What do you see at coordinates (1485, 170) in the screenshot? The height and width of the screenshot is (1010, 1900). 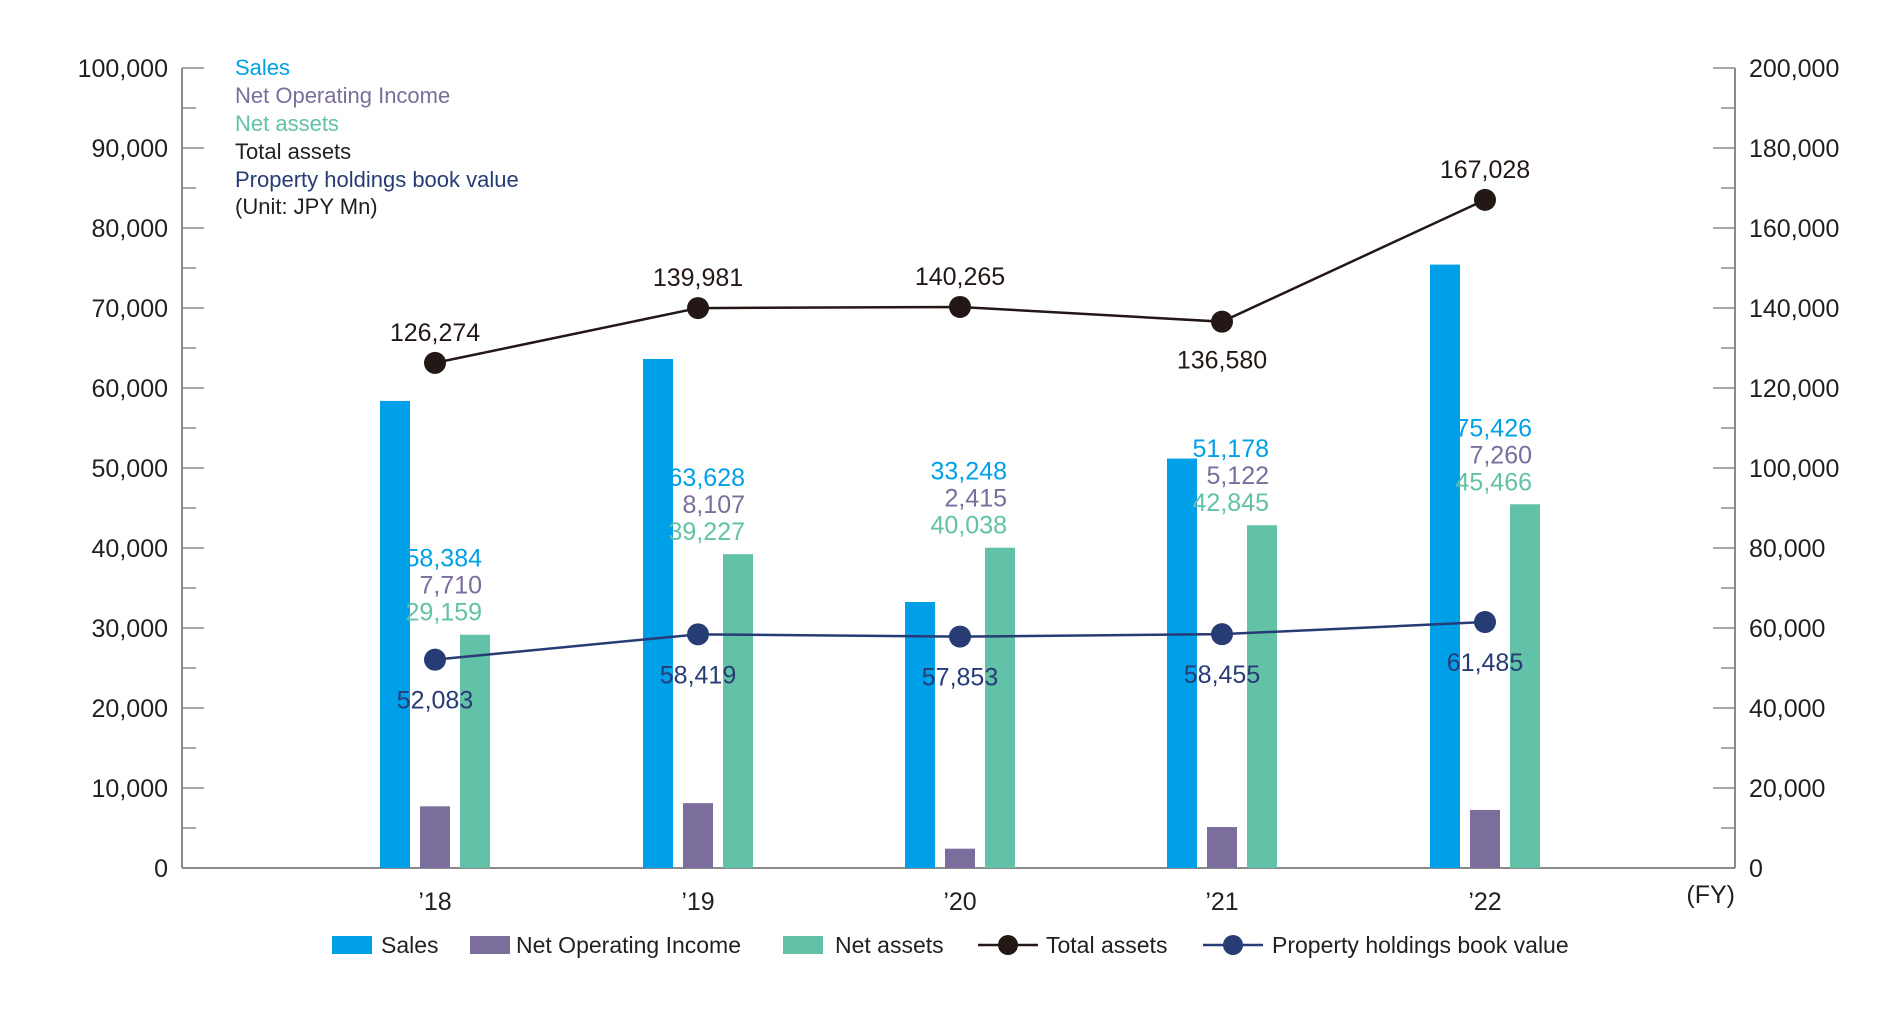 I see `line-value-label: 167,028` at bounding box center [1485, 170].